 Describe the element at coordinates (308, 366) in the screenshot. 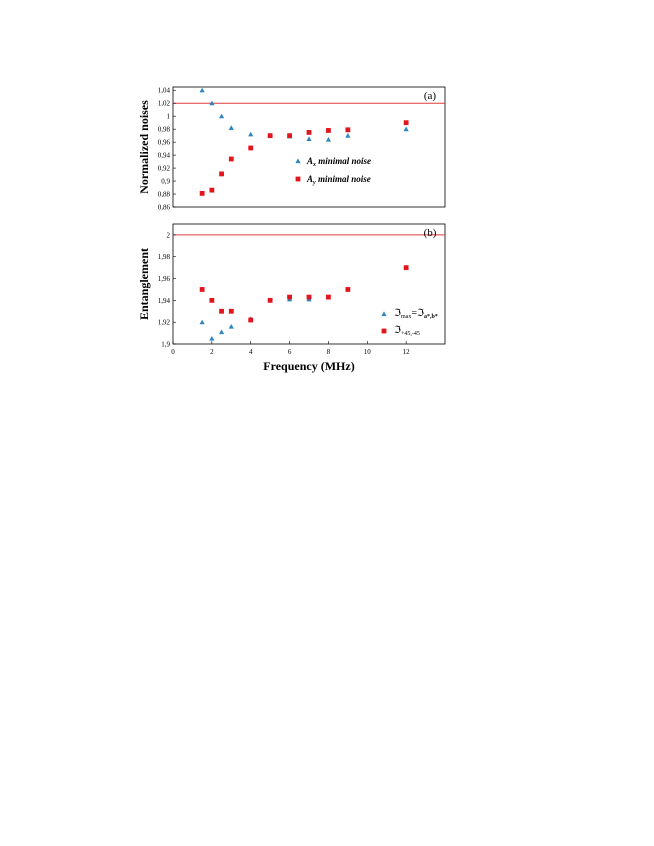

I see `x-axis-title: Frequency (MHz)` at that location.